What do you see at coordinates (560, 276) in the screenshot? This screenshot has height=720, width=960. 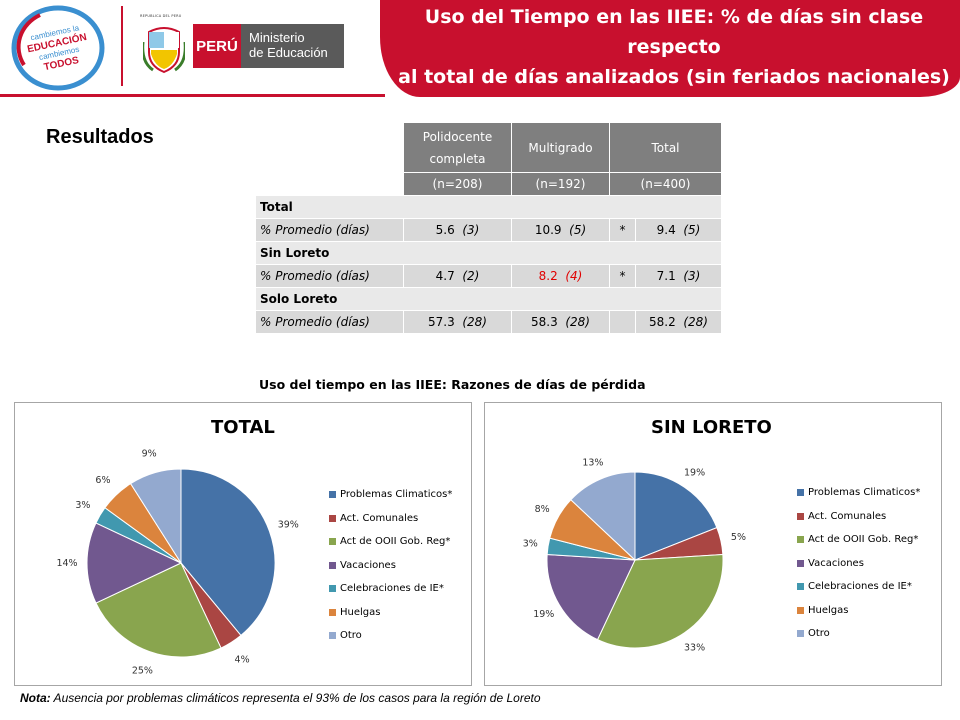 I see `table-cell-highlight: 8.2 (4)` at bounding box center [560, 276].